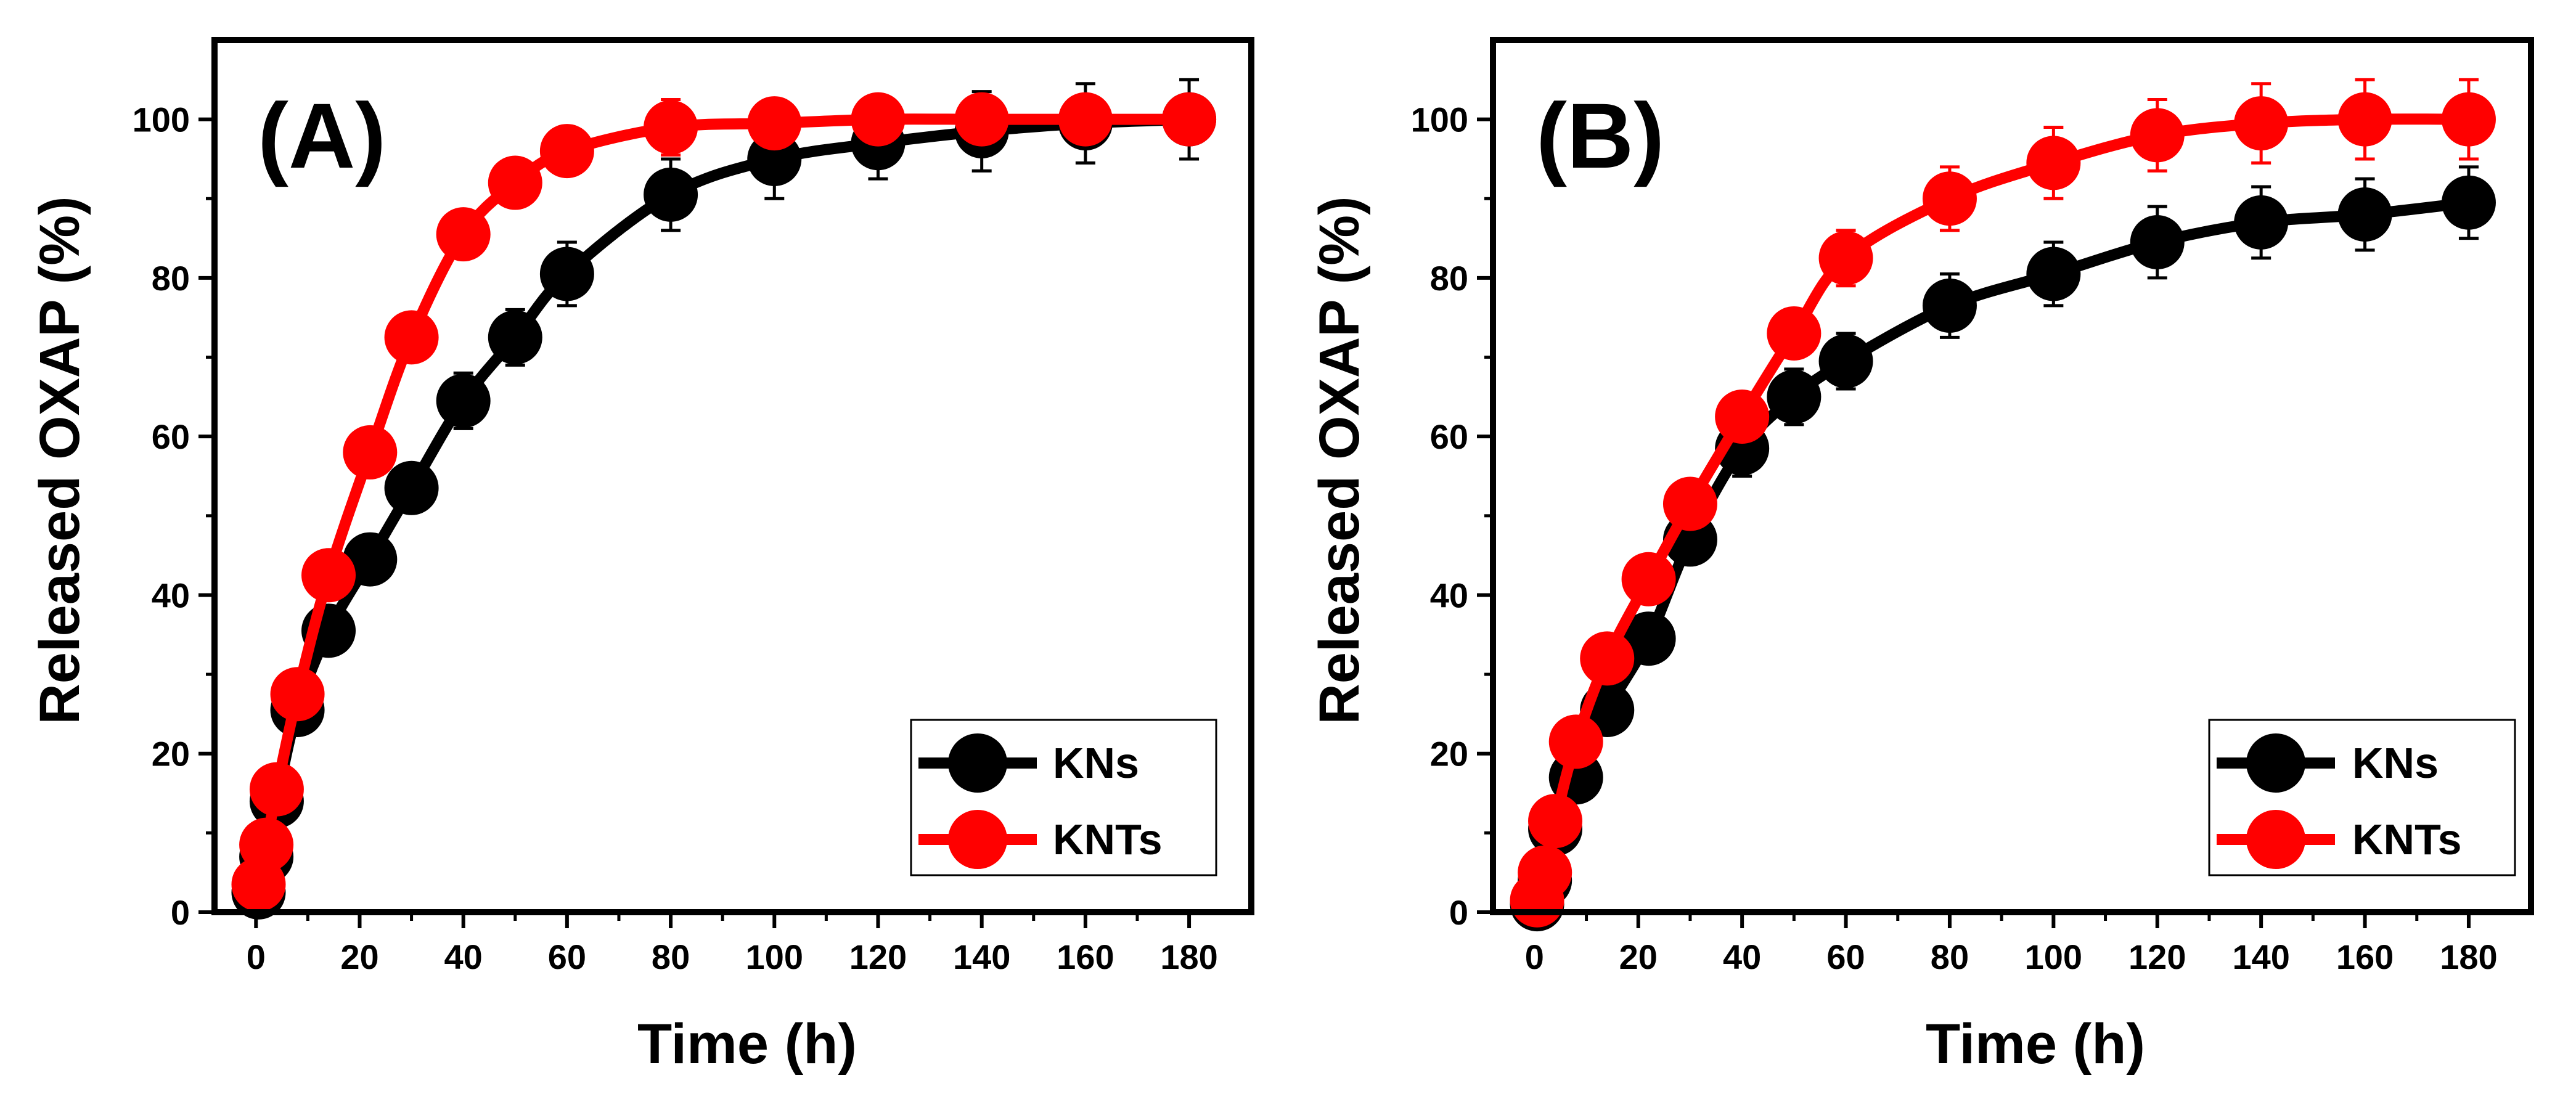 The width and height of the screenshot is (2576, 1094). Describe the element at coordinates (1449, 436) in the screenshot. I see `y-tick-label-b: 60` at that location.